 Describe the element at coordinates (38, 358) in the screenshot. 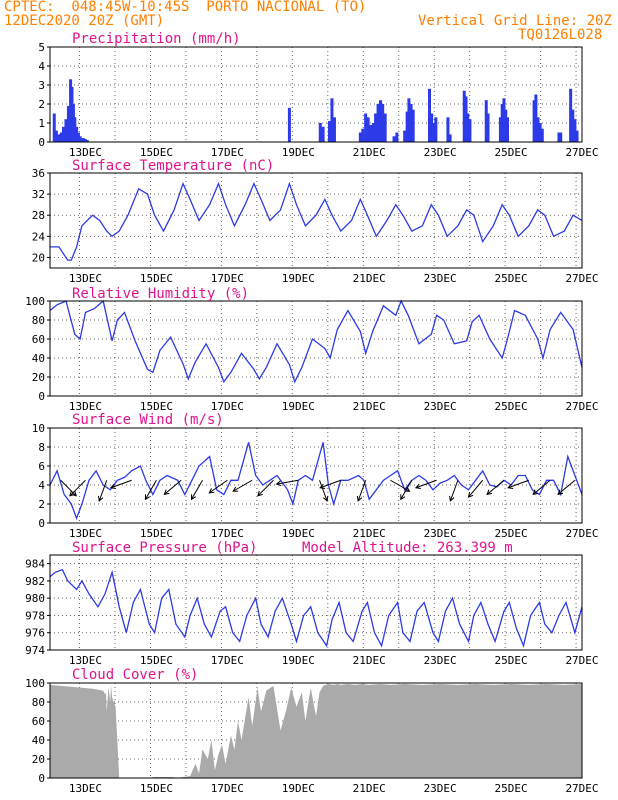

I see `y-tick-label: 40` at that location.